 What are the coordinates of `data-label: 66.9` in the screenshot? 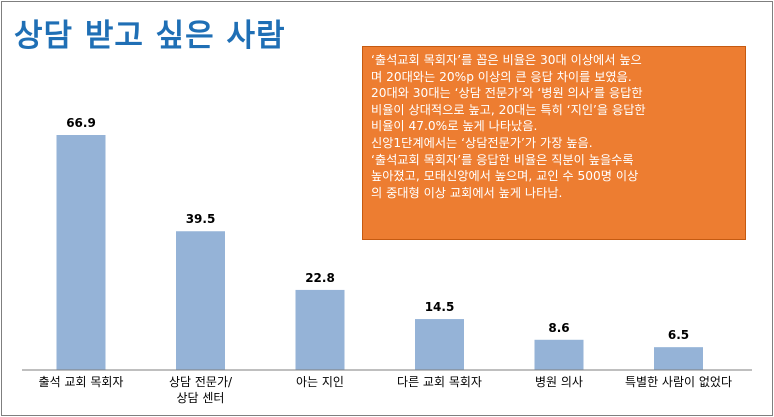 It's located at (81, 123).